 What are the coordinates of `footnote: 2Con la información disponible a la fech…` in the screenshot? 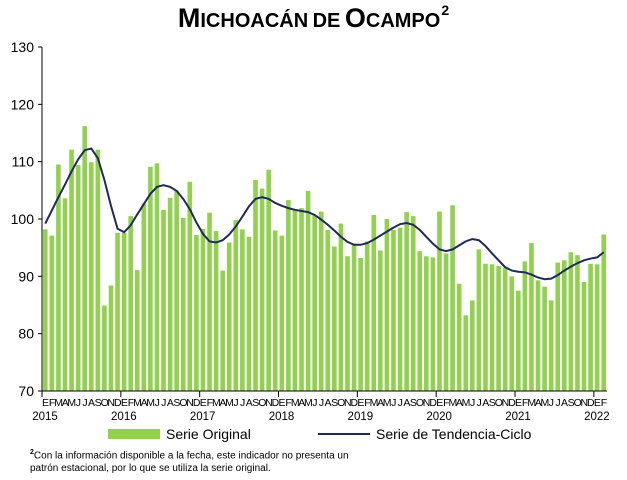 It's located at (200, 460).